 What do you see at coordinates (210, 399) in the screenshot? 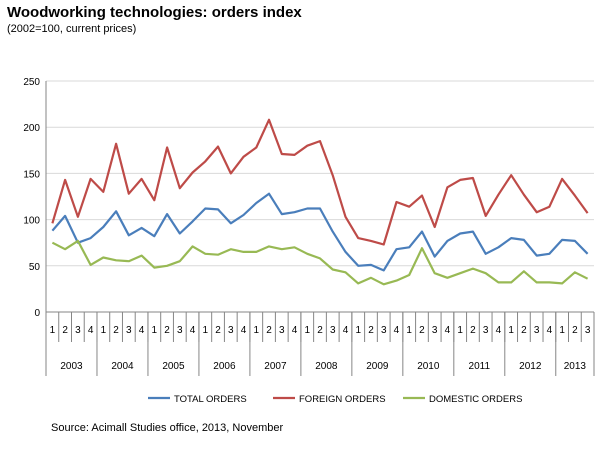
I see `legend-label-total-orders: TOTAL ORDERS` at bounding box center [210, 399].